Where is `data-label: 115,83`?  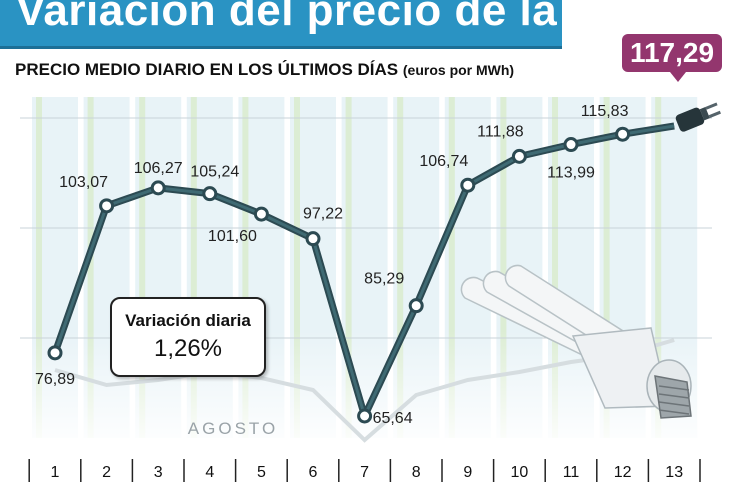
data-label: 115,83 is located at coordinates (605, 111).